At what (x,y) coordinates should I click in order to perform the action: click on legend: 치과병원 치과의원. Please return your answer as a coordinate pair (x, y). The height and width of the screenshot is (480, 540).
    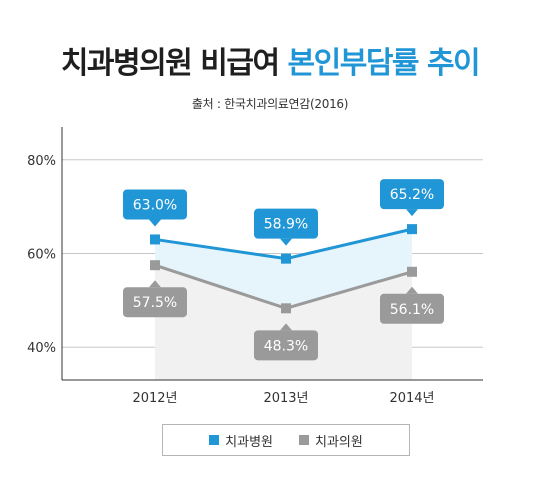
    Looking at the image, I should click on (286, 440).